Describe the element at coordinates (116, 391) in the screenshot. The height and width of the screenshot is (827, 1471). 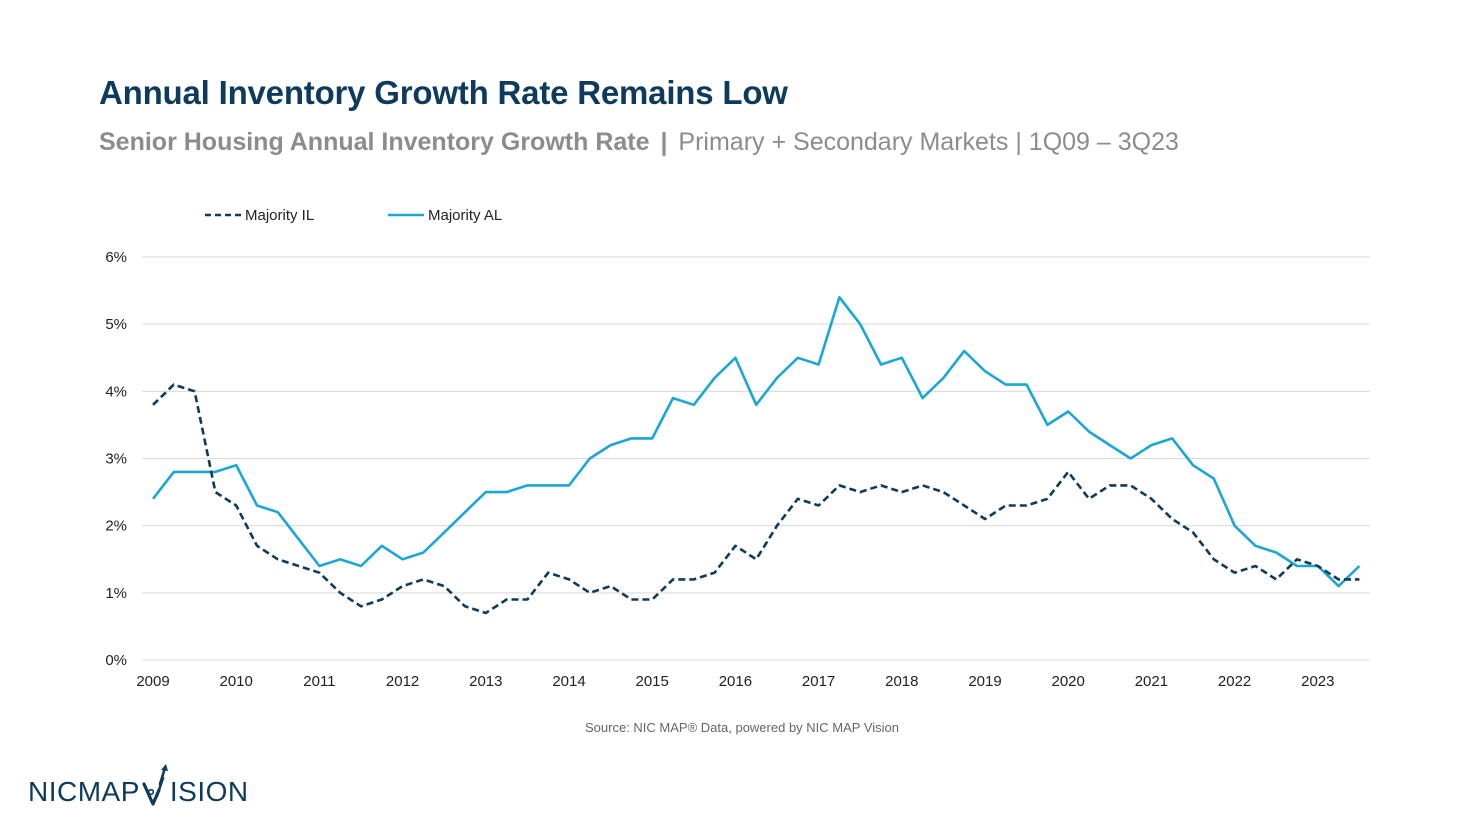
I see `y-tick-label: 4%` at that location.